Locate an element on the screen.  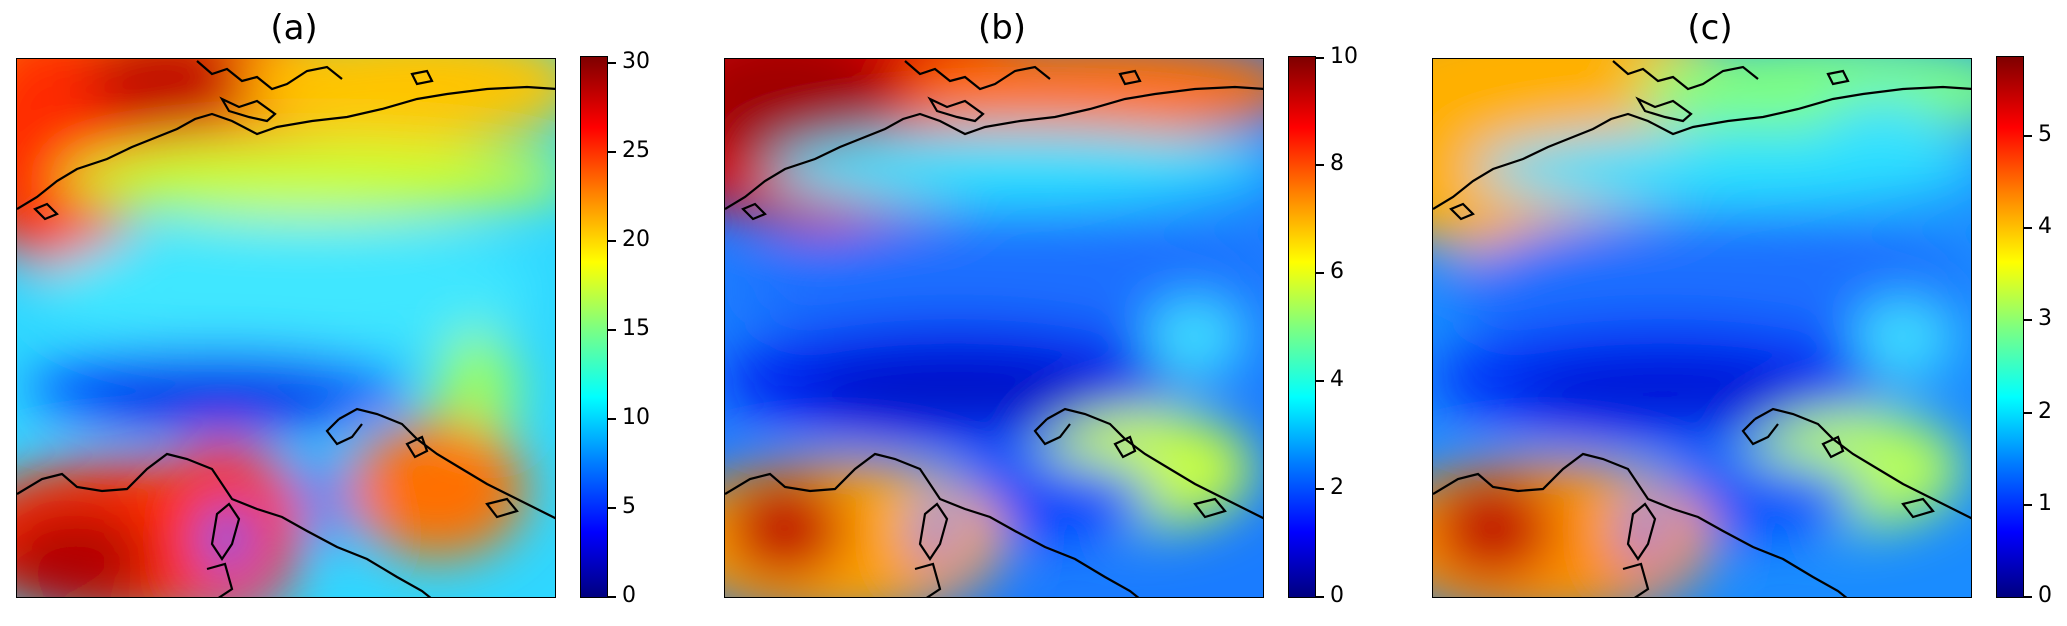
tick-label: 6 is located at coordinates (1337, 271).